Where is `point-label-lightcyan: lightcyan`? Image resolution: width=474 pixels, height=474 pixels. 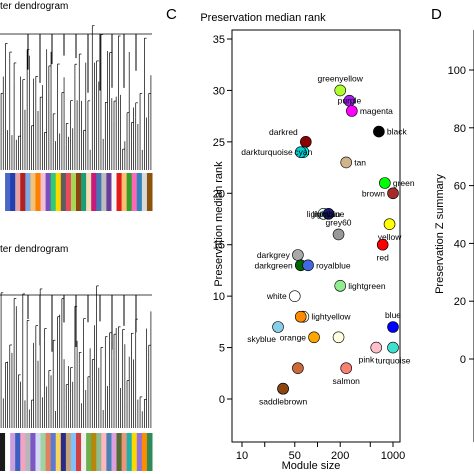 point-label-lightcyan: lightcyan is located at coordinates (324, 214).